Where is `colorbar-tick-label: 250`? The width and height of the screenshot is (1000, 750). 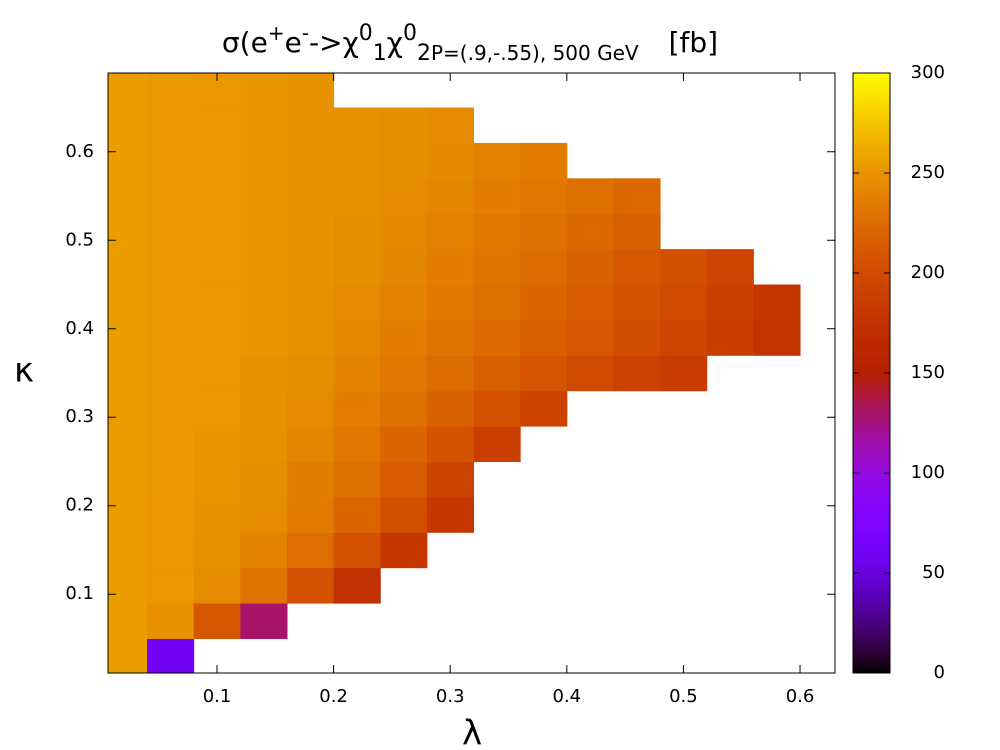
colorbar-tick-label: 250 is located at coordinates (928, 172).